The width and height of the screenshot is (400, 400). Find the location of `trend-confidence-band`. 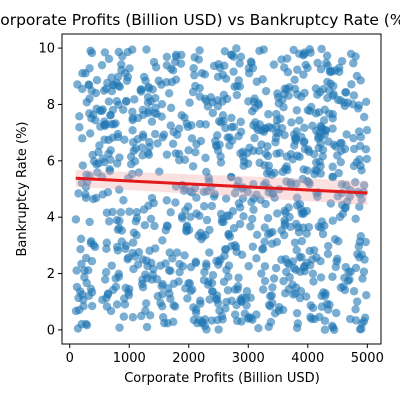

trend-confidence-band is located at coordinates (221, 187).